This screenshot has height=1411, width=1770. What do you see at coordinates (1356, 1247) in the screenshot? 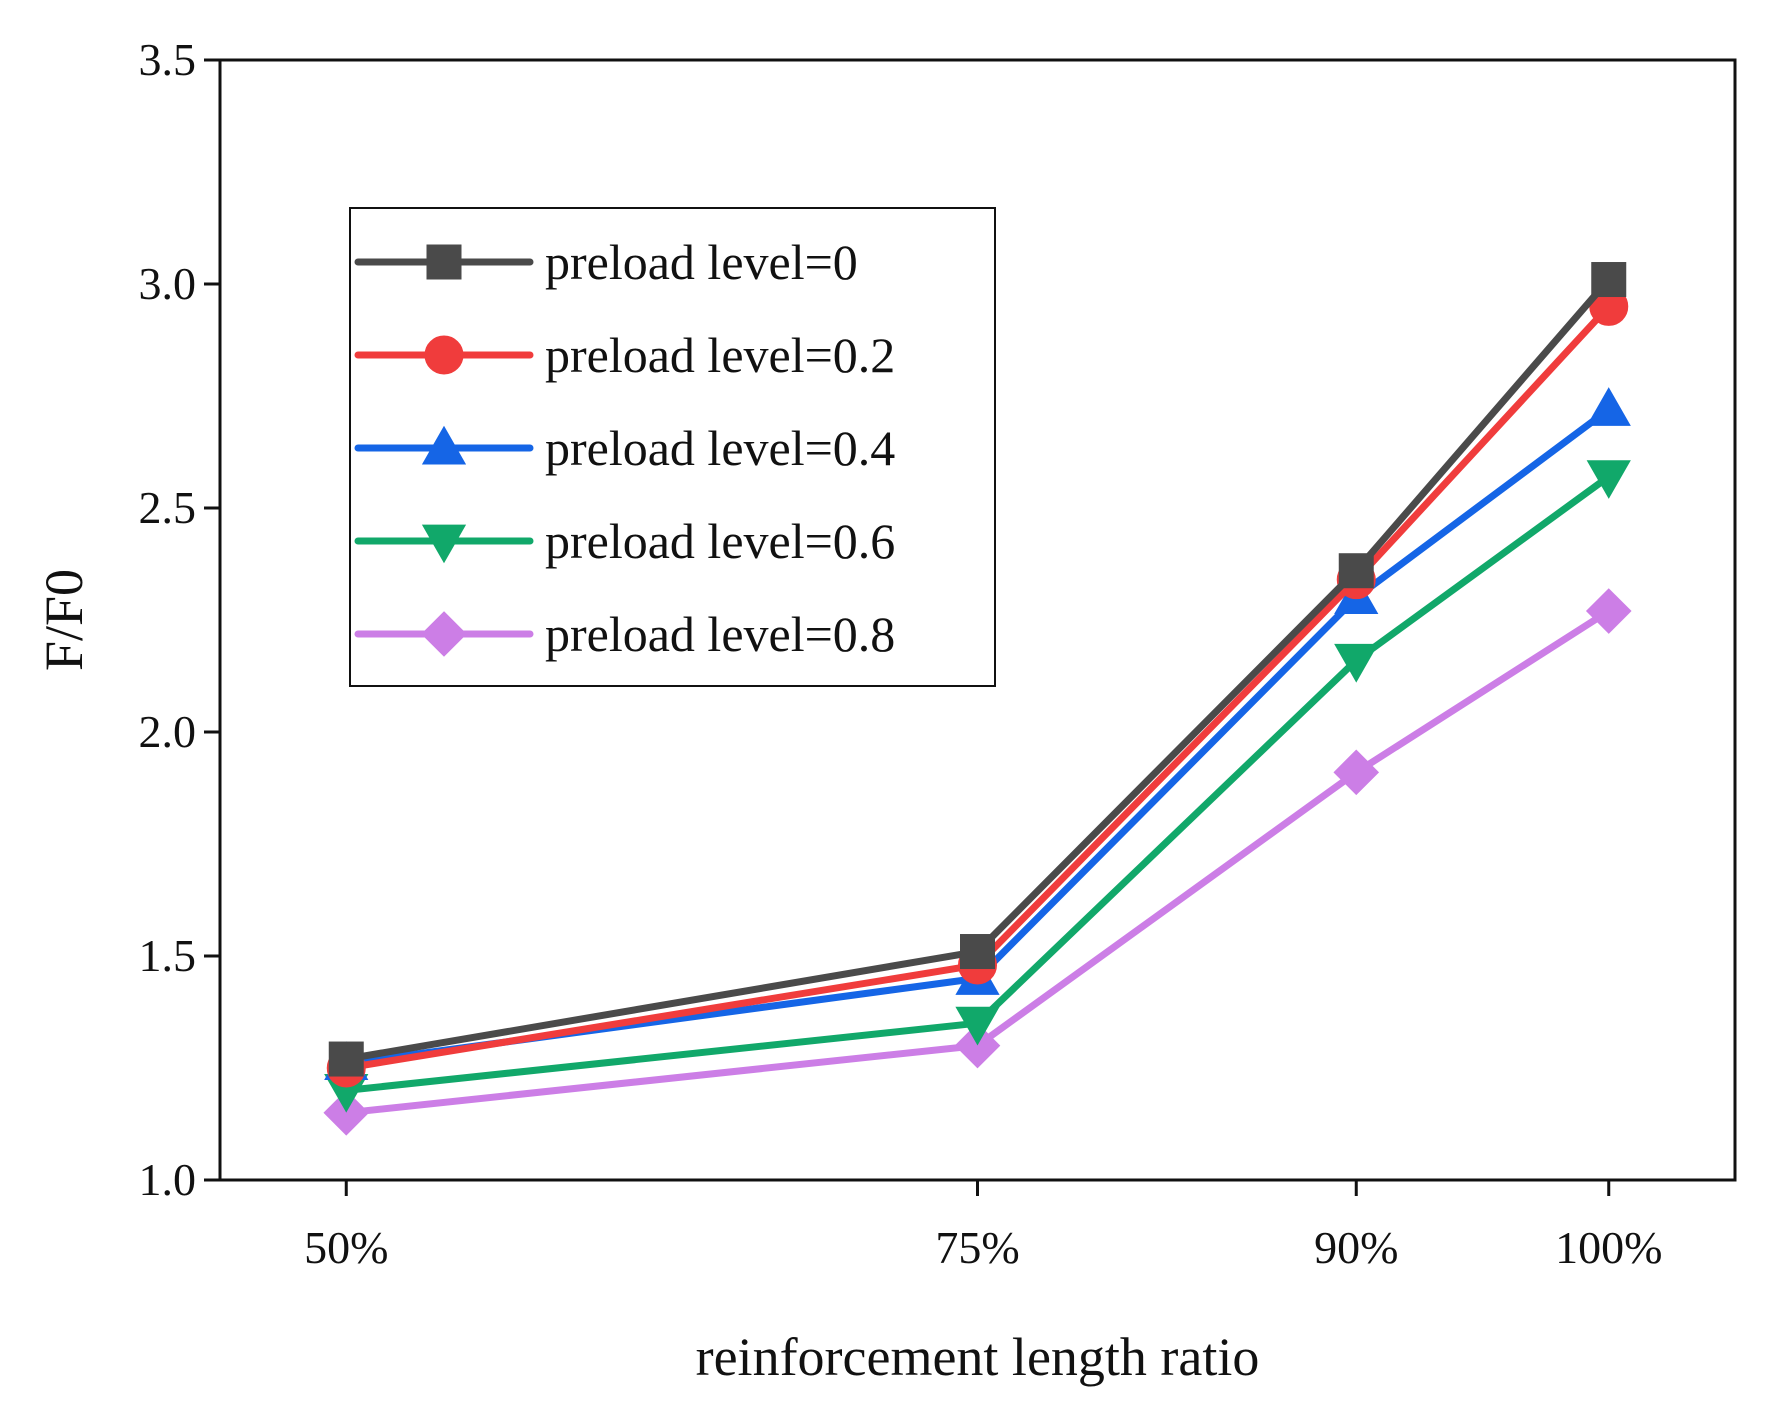
I see `x-tick-label: 90%` at bounding box center [1356, 1247].